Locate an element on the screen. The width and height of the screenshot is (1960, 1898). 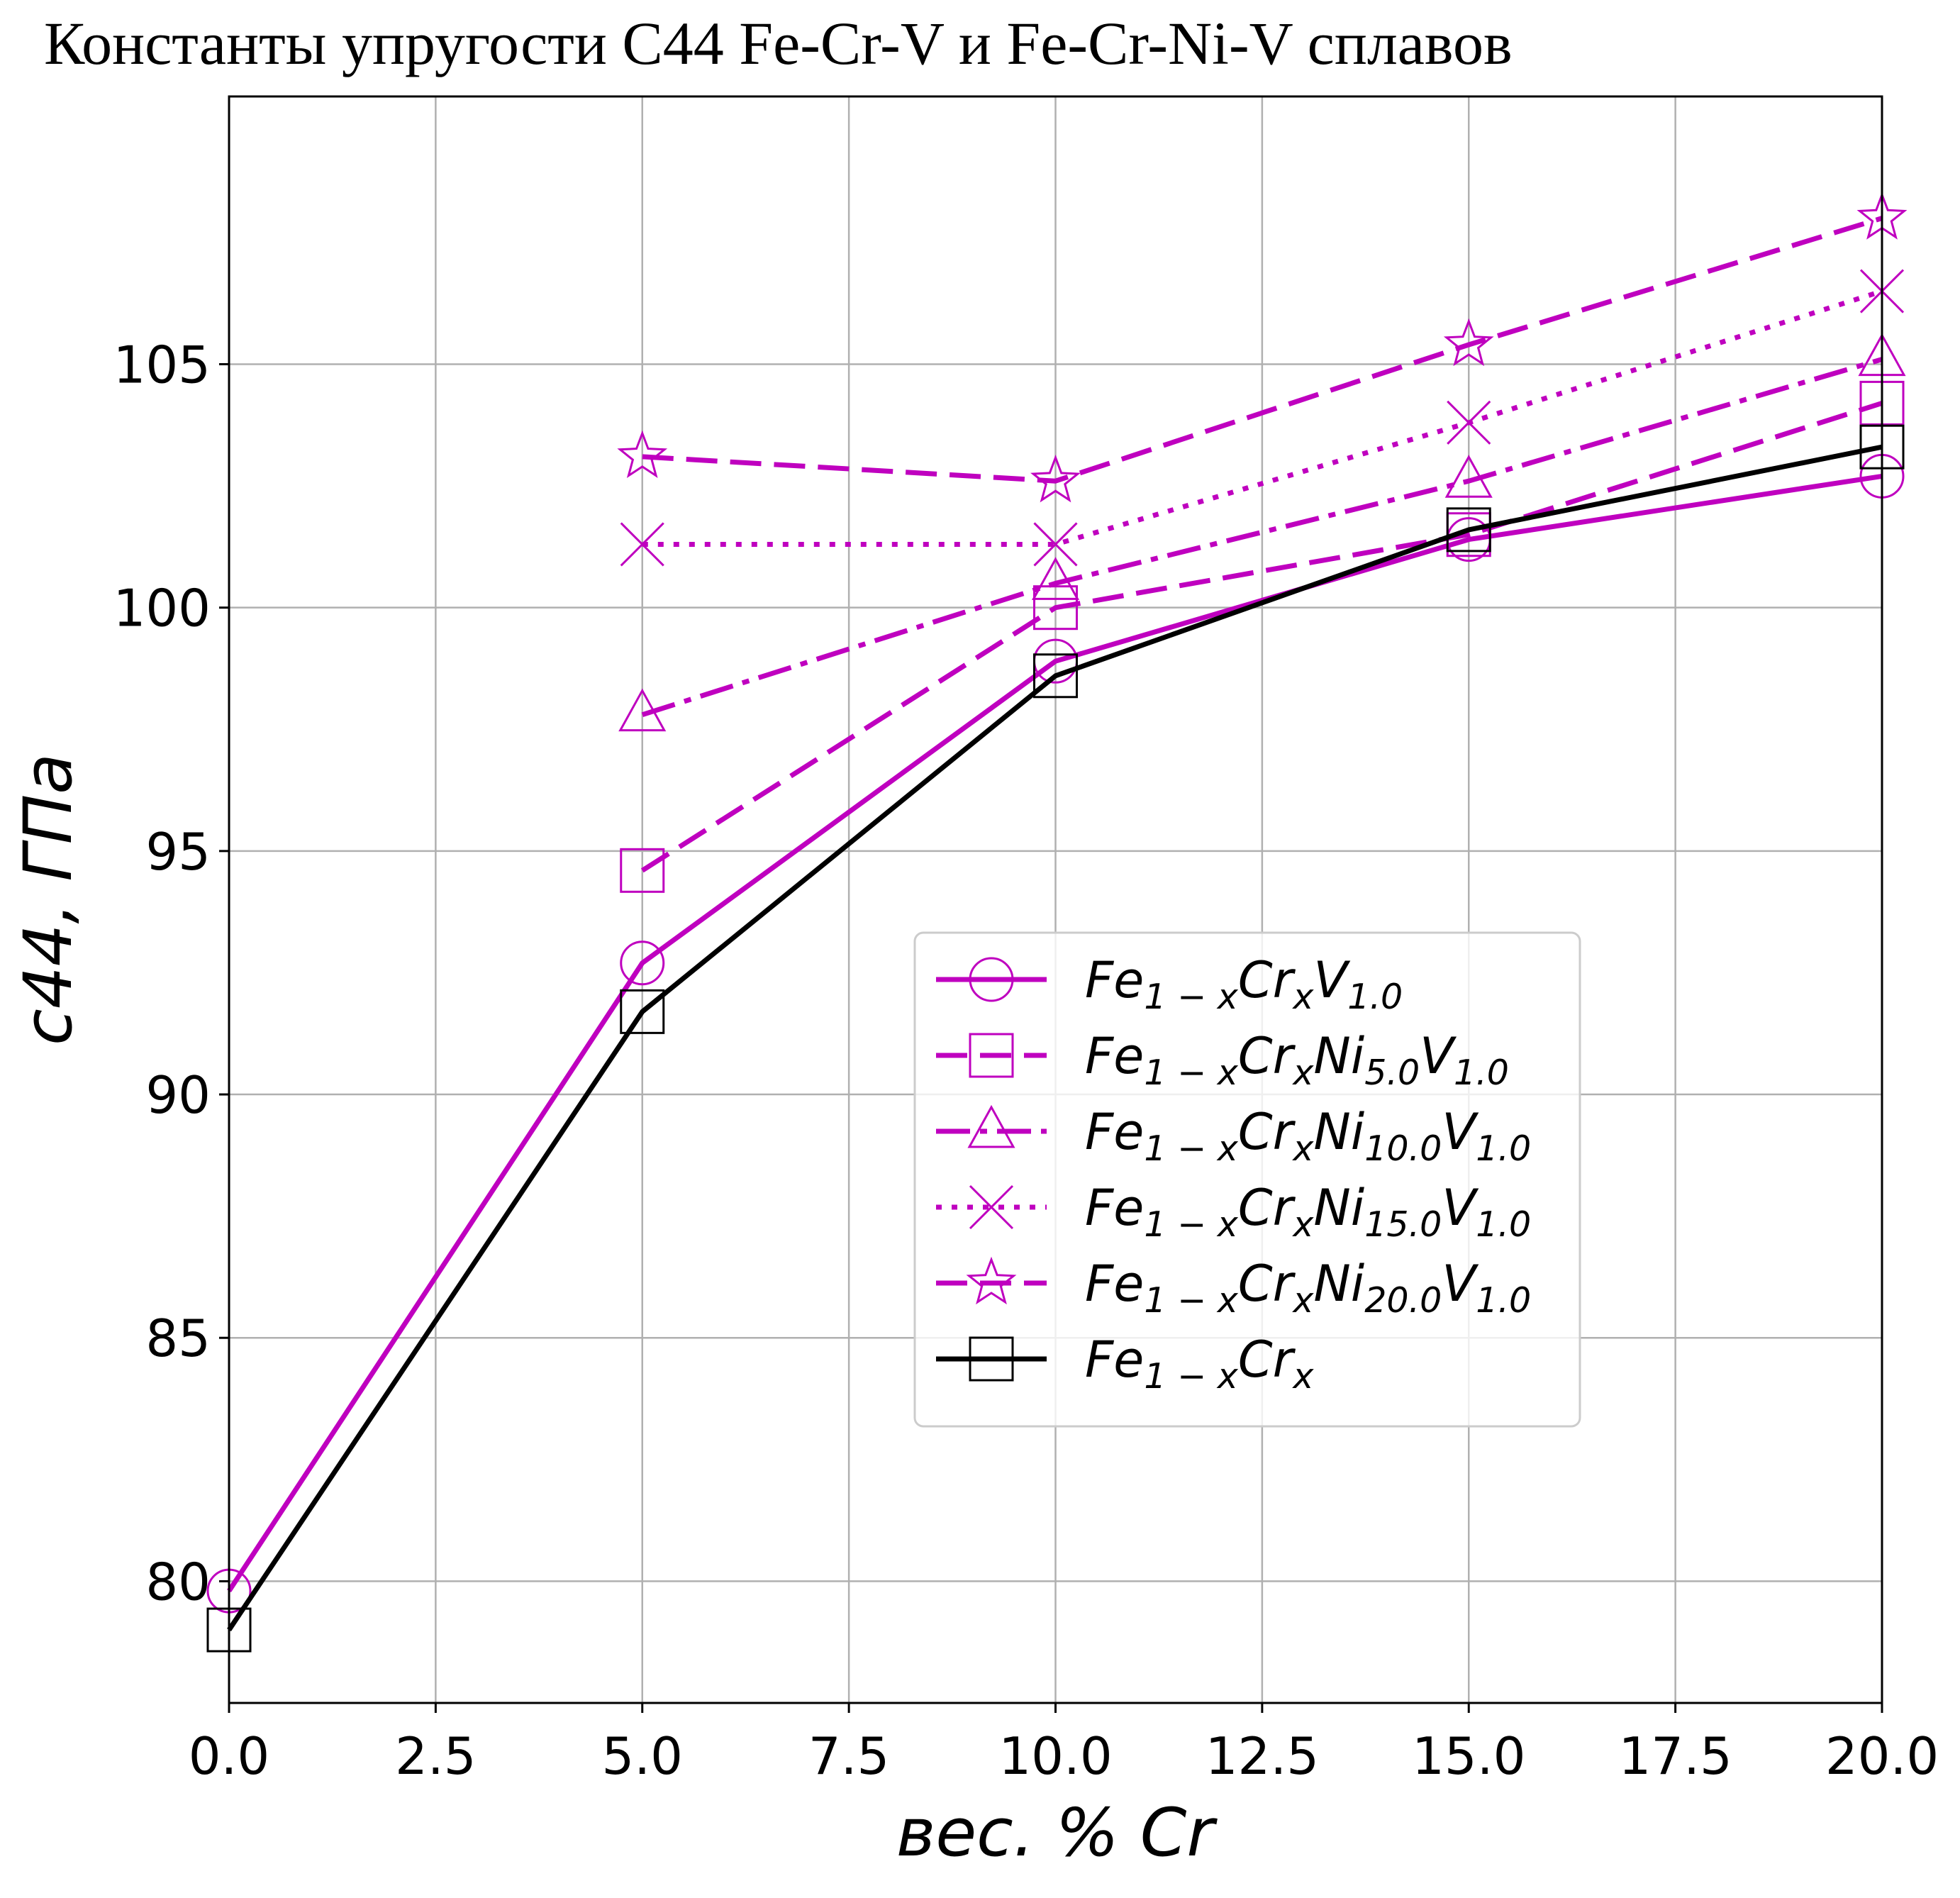
legend-entry: Fe1 − xCrx is located at coordinates (1125, 1364).